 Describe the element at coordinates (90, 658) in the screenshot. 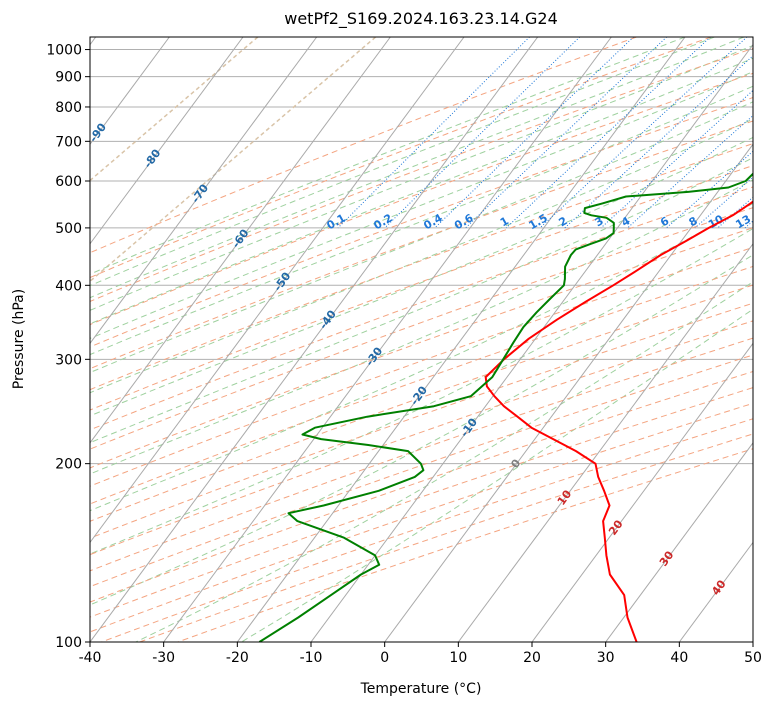

I see `x-tick-label: -40` at that location.